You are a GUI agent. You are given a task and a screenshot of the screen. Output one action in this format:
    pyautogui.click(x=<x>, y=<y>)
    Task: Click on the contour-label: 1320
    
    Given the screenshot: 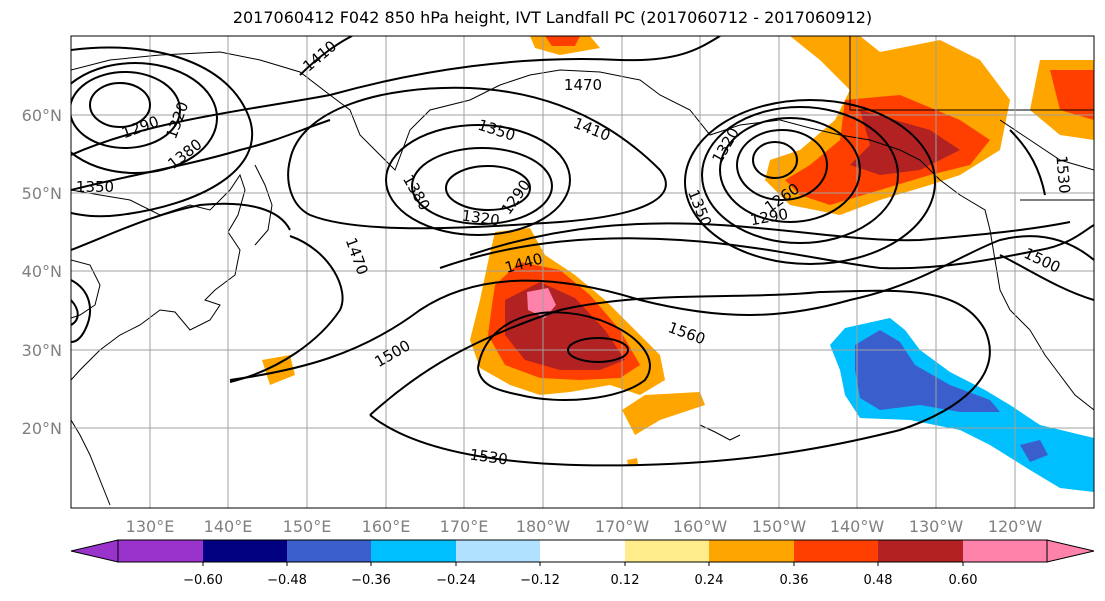 What is the action you would take?
    pyautogui.click(x=481, y=217)
    